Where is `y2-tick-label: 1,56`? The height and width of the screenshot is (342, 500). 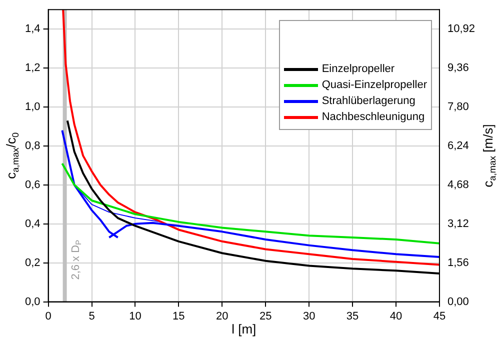 y2-tick-label: 1,56 is located at coordinates (458, 262).